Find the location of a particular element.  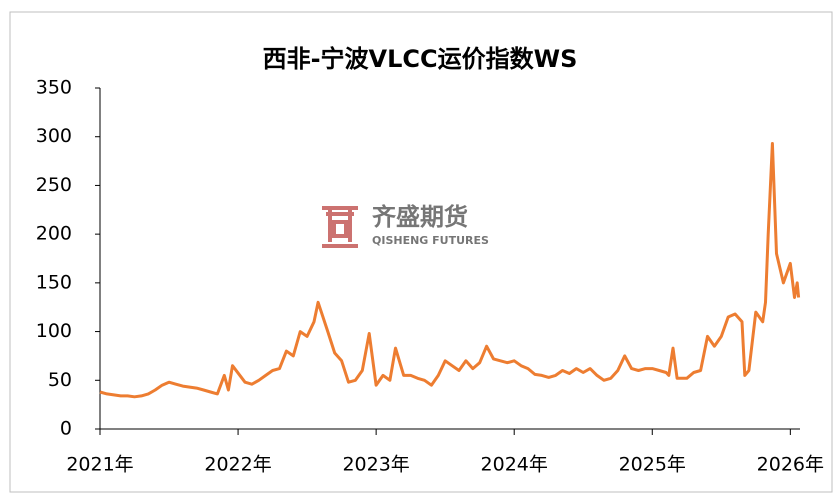

watermark-name: 齐盛期货 is located at coordinates (420, 217).